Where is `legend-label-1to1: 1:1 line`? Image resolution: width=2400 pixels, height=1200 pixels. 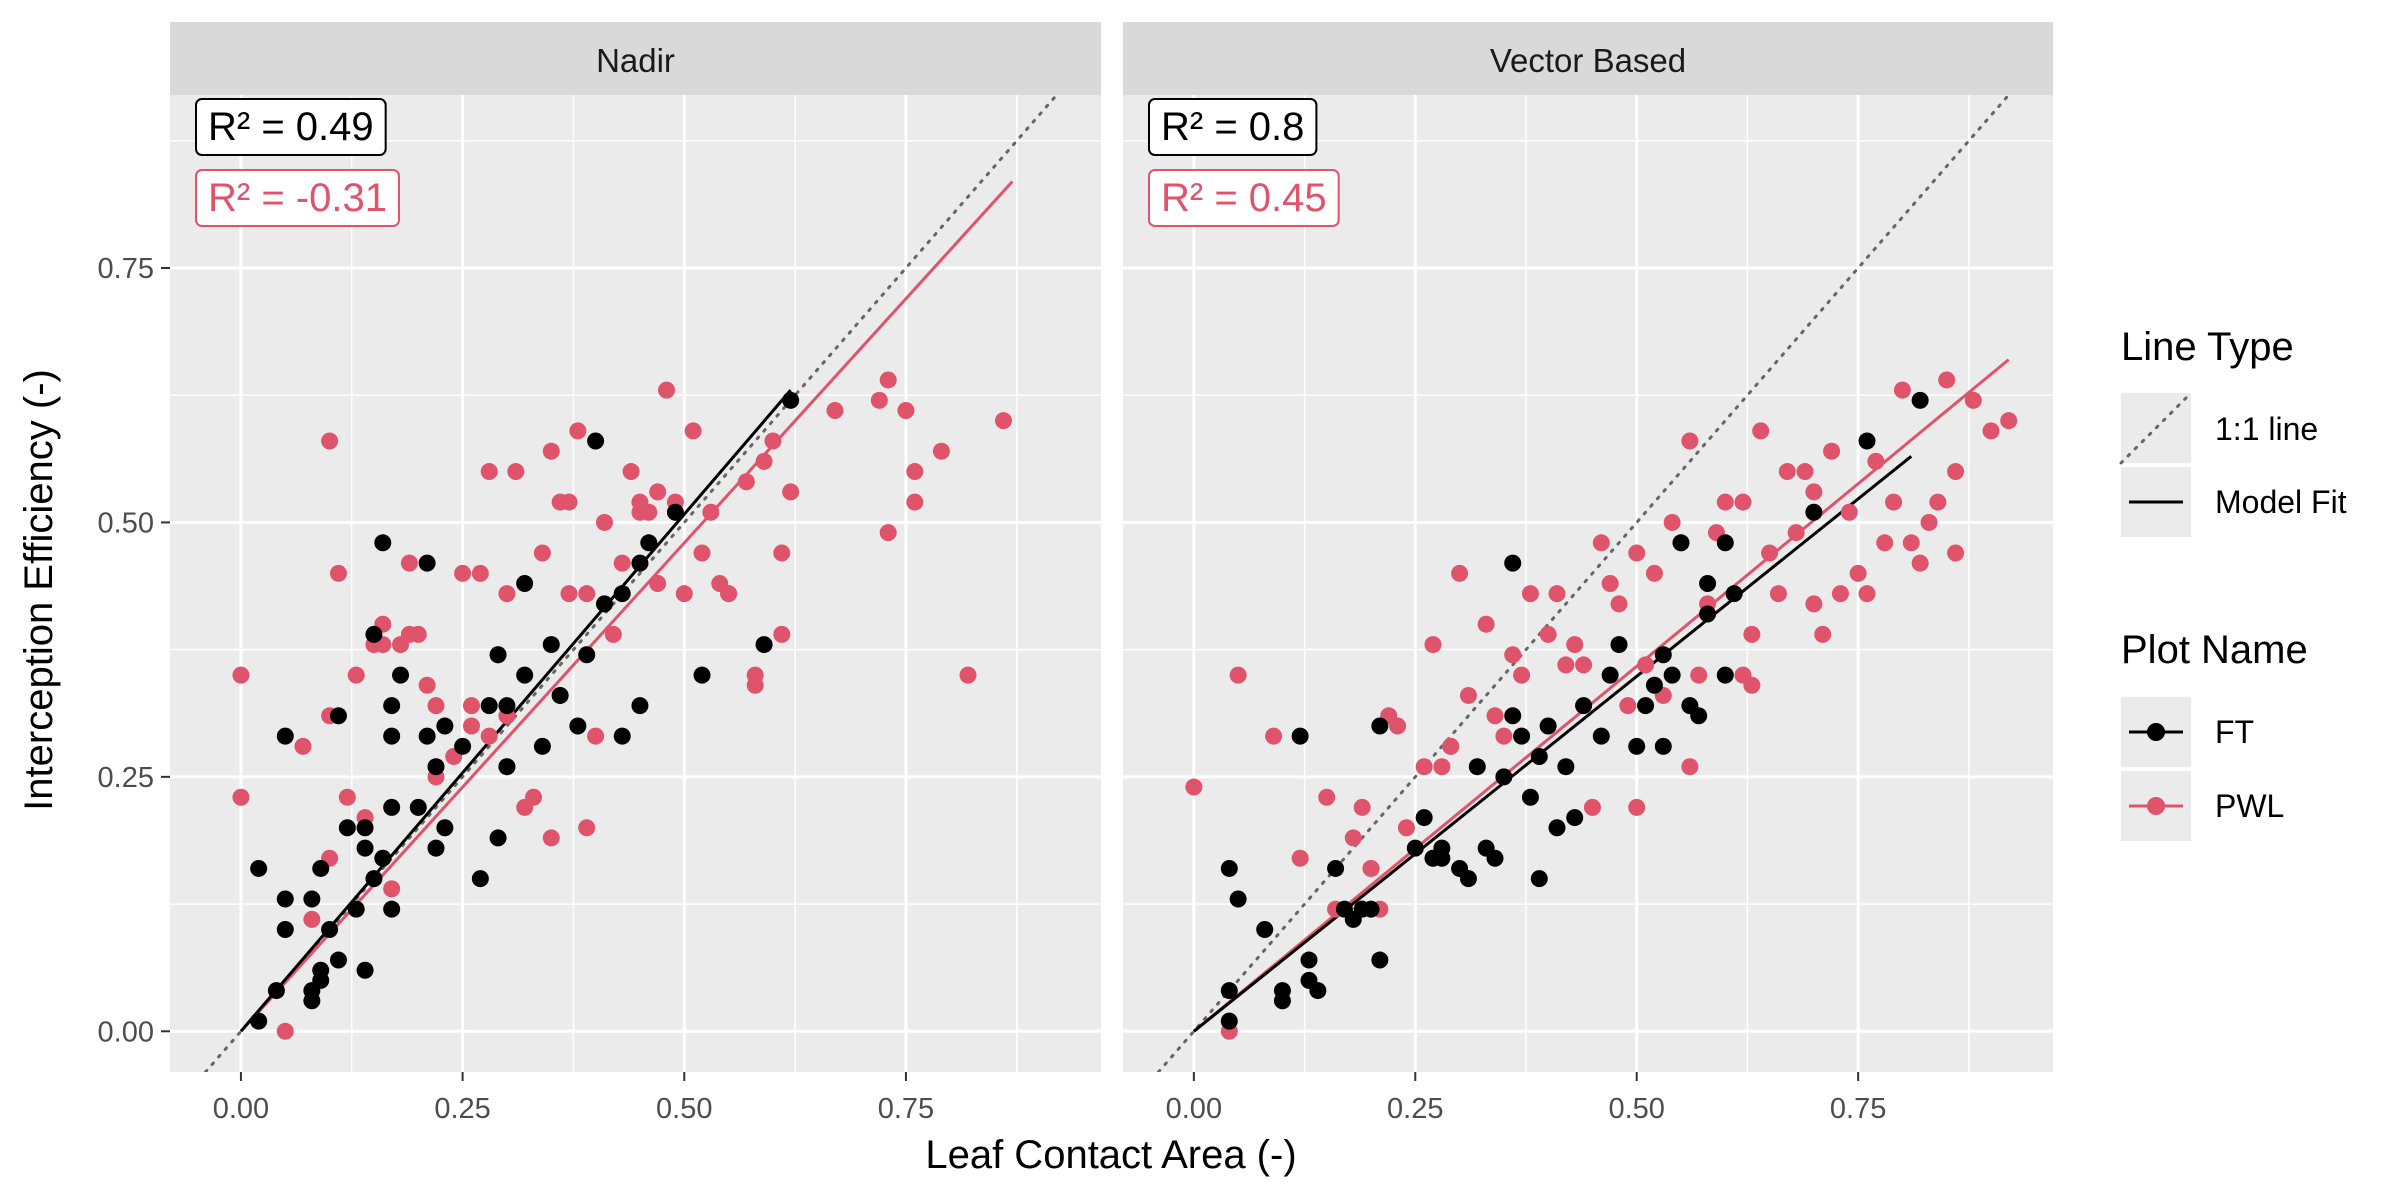 legend-label-1to1: 1:1 line is located at coordinates (2266, 429).